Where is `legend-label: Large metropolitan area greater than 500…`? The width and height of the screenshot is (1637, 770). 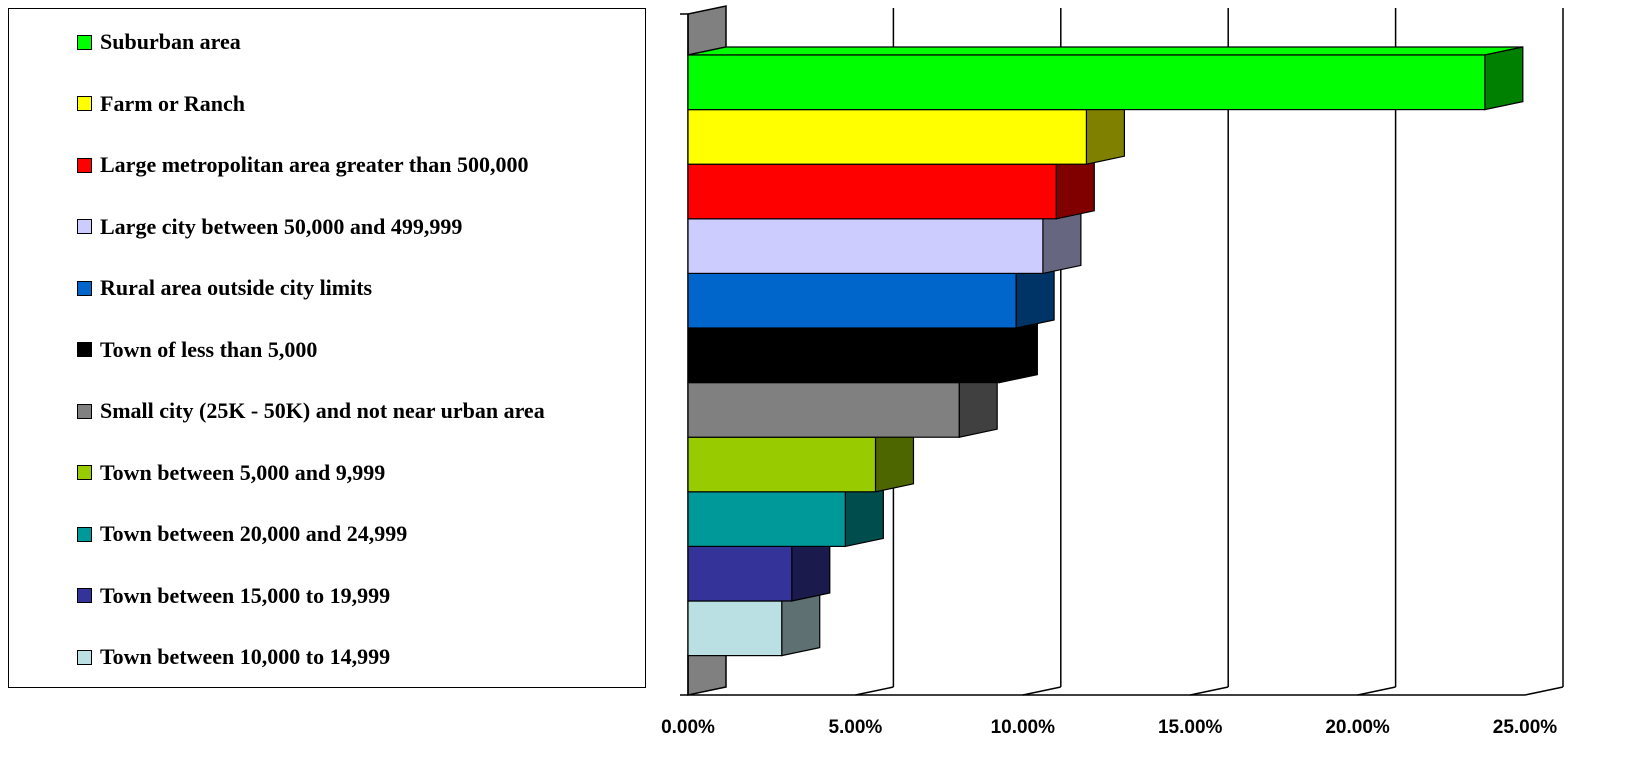 legend-label: Large metropolitan area greater than 500… is located at coordinates (314, 164).